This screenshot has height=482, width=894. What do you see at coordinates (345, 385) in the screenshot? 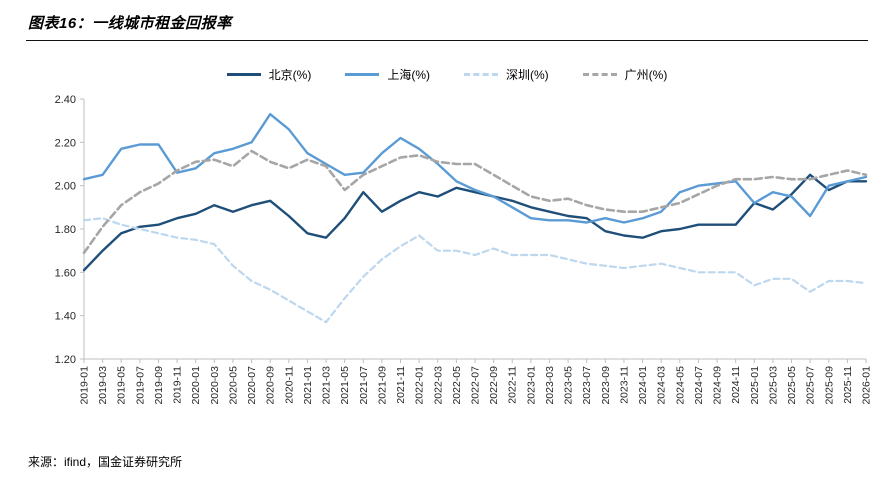
I see `x-tick-label: 2021-05` at bounding box center [345, 385].